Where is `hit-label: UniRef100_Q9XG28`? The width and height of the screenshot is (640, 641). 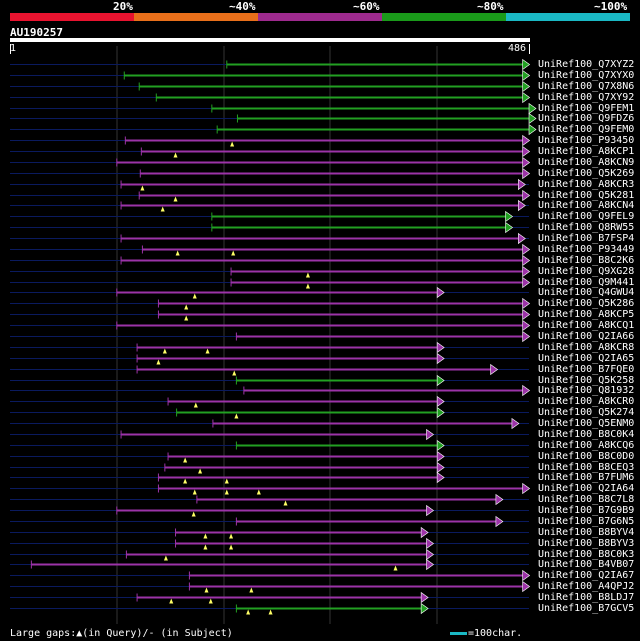
hit-label: UniRef100_Q9XG28 is located at coordinates (586, 271).